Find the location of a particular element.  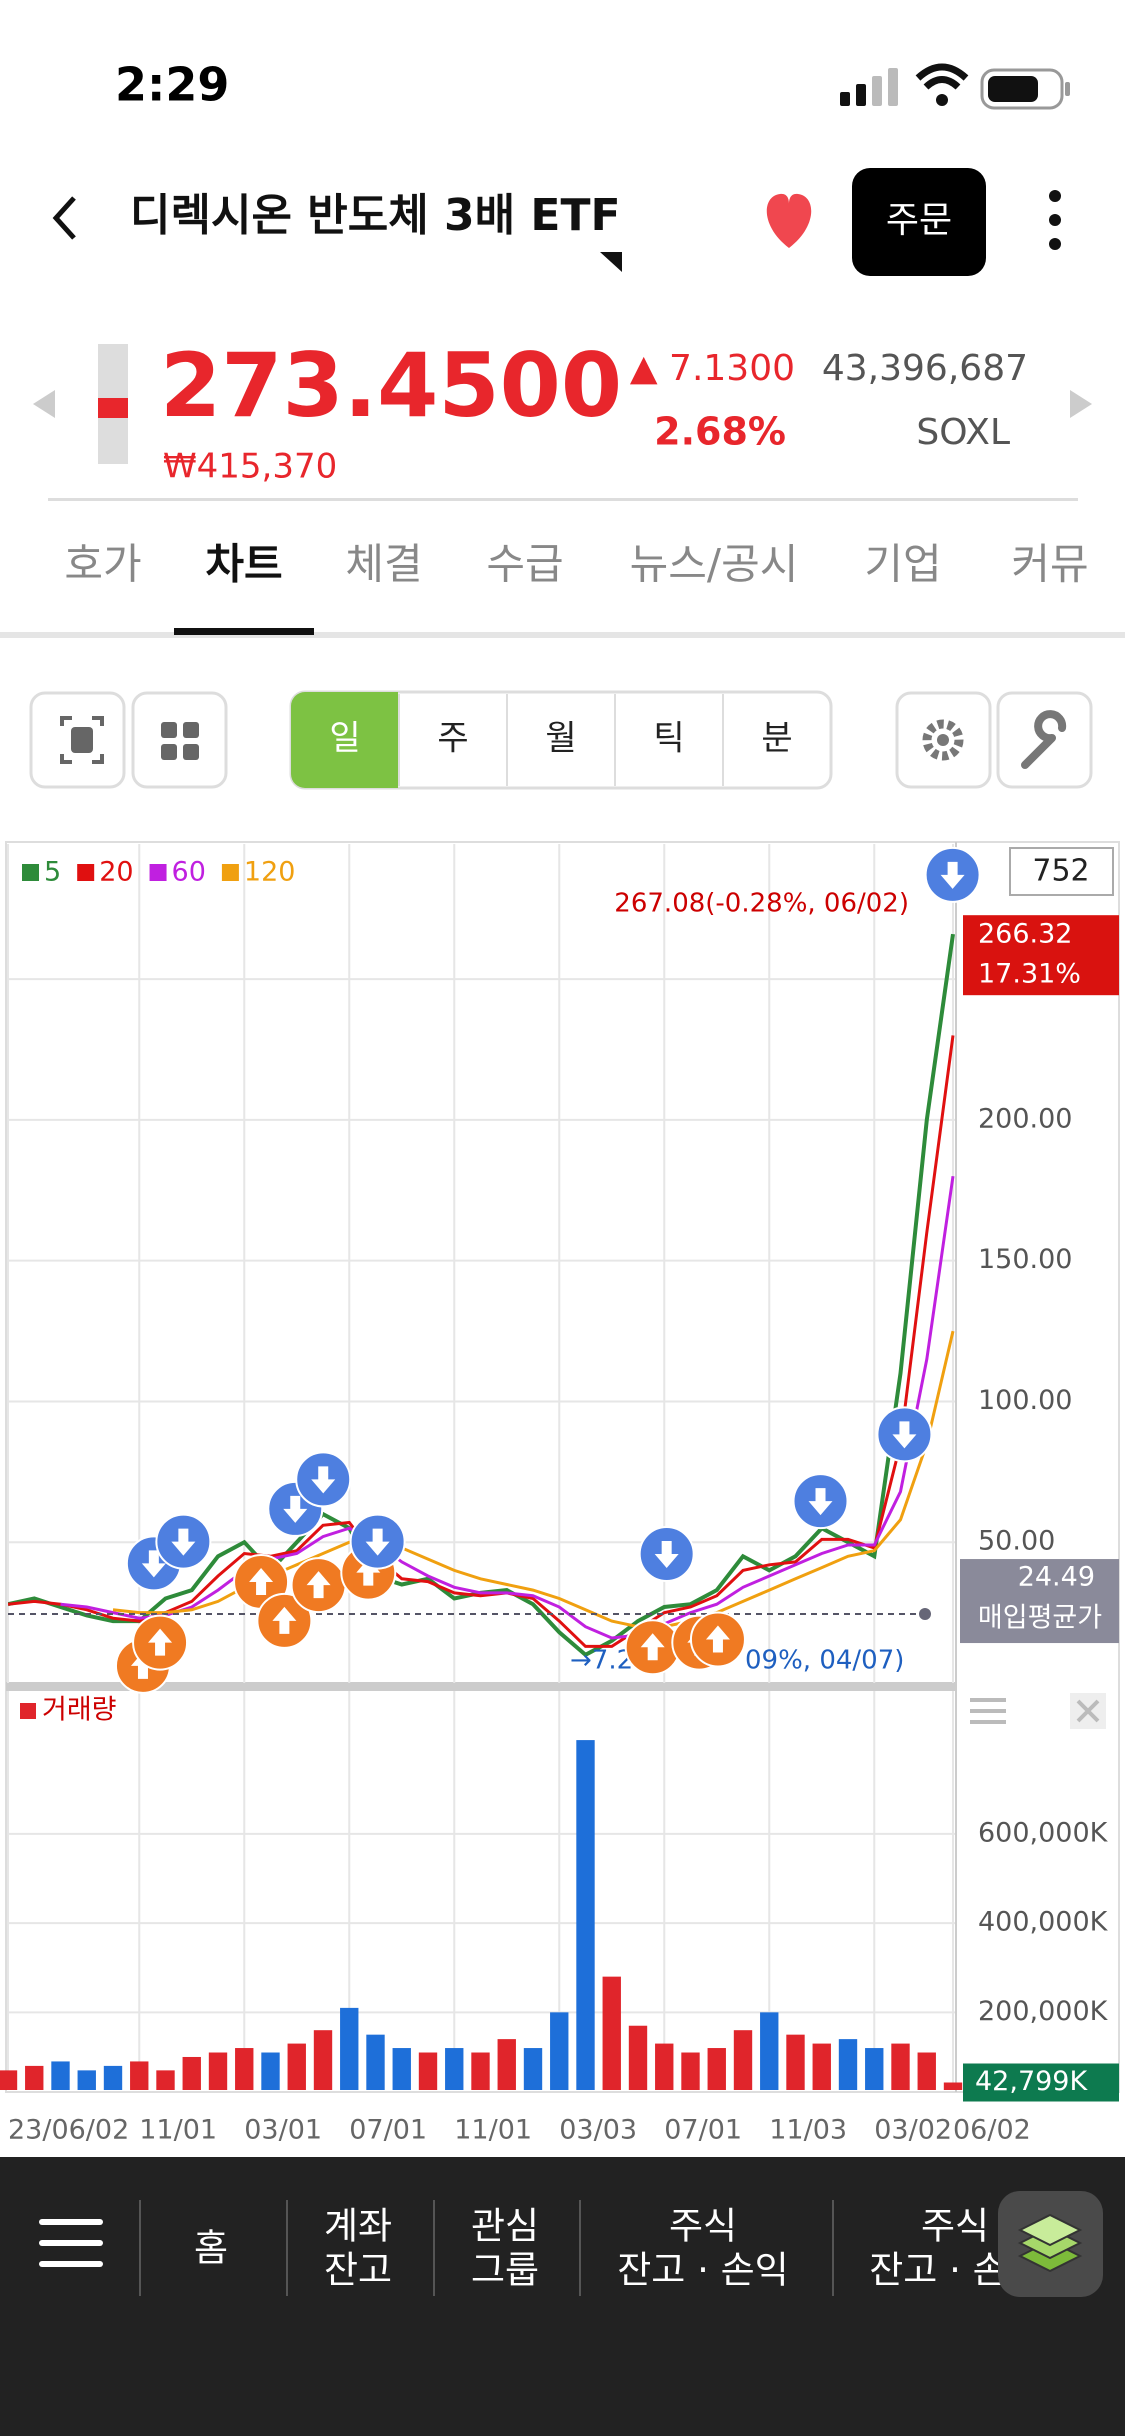

avg-price-dot is located at coordinates (925, 1614).